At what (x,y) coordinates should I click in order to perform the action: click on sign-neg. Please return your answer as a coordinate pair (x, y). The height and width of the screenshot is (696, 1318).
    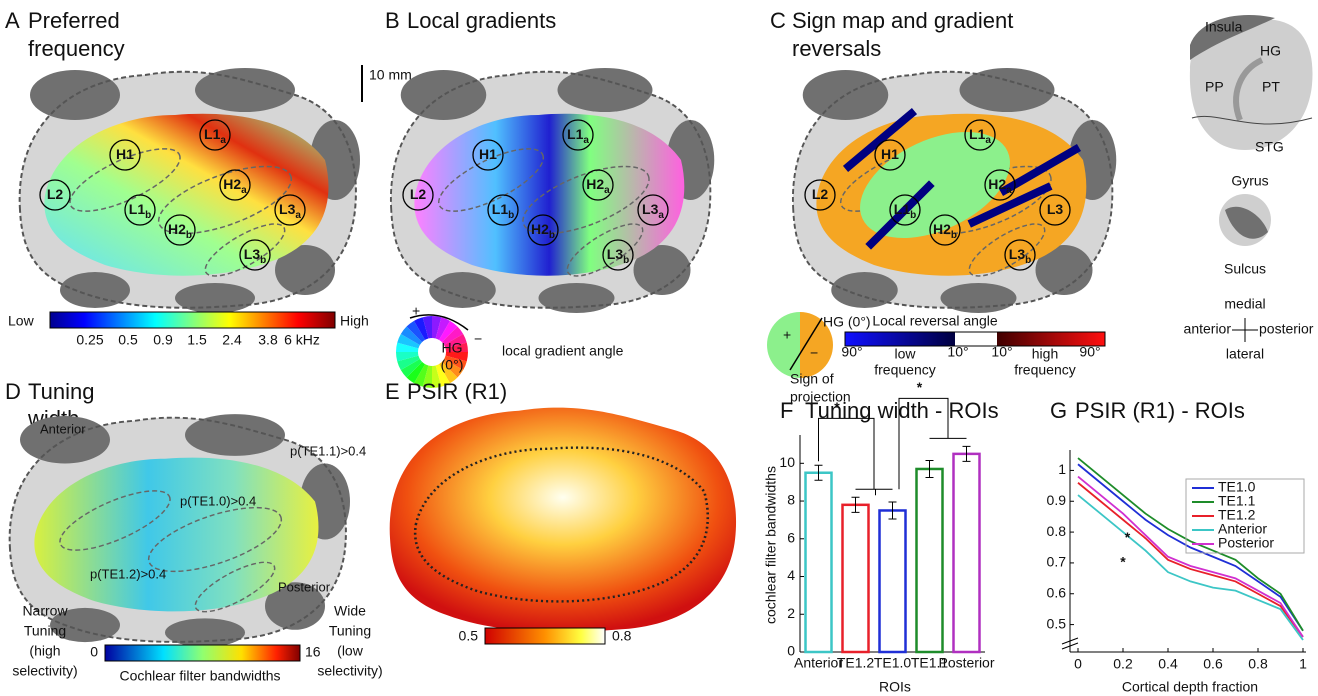
    Looking at the image, I should click on (816, 345).